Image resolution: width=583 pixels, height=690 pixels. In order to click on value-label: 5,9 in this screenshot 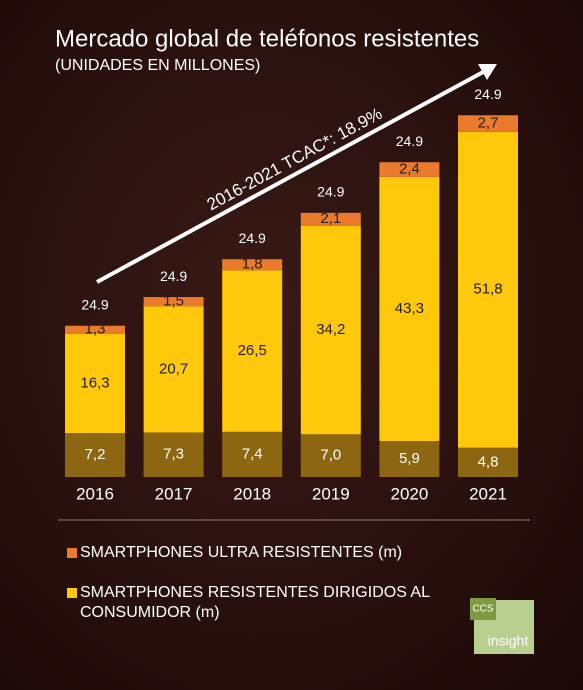, I will do `click(409, 458)`.